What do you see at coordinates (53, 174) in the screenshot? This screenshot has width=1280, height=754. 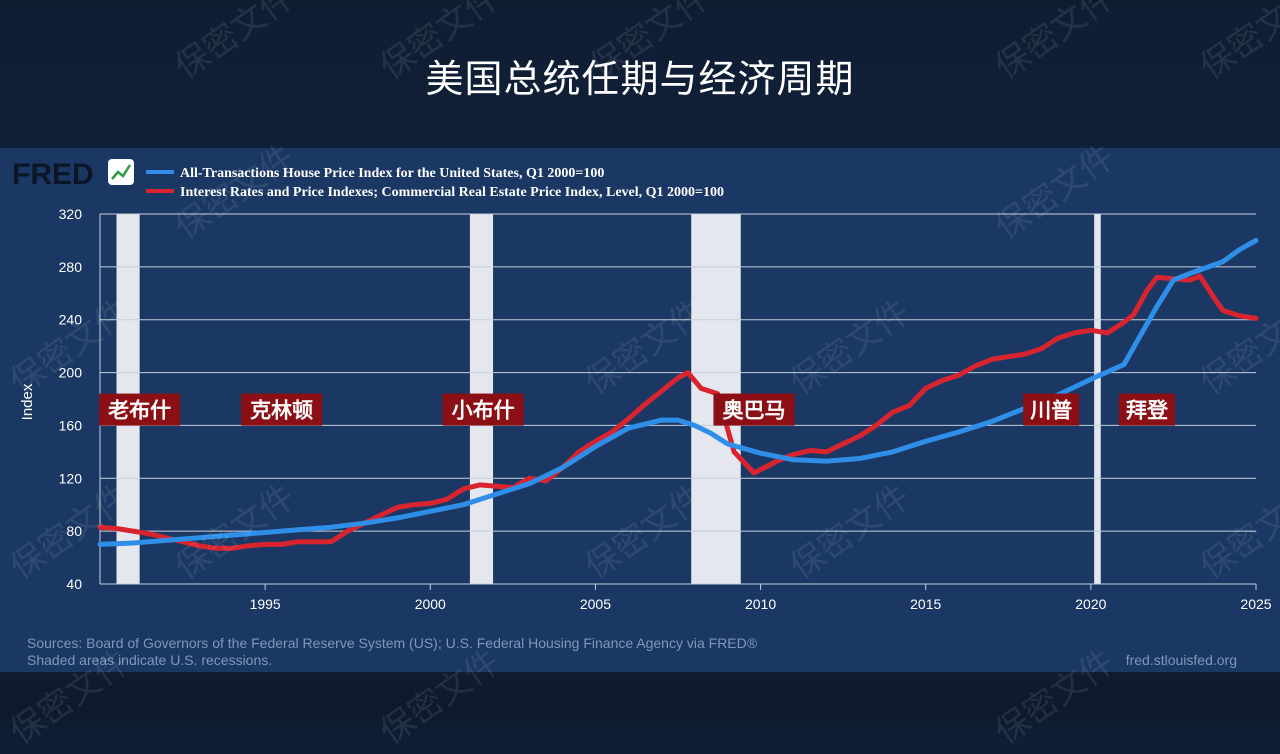 I see `fred-logo-text: FRED` at bounding box center [53, 174].